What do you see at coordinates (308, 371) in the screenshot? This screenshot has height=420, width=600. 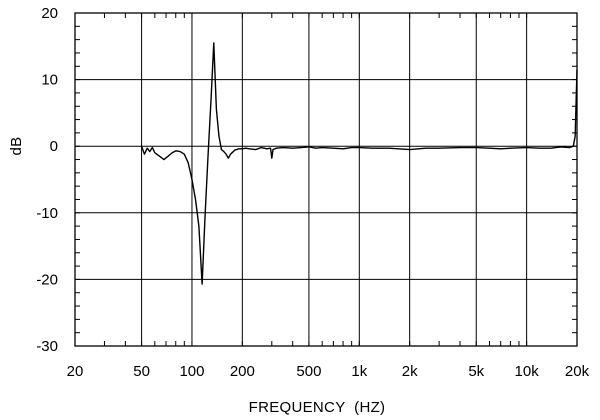 I see `x-tick-label: 500` at bounding box center [308, 371].